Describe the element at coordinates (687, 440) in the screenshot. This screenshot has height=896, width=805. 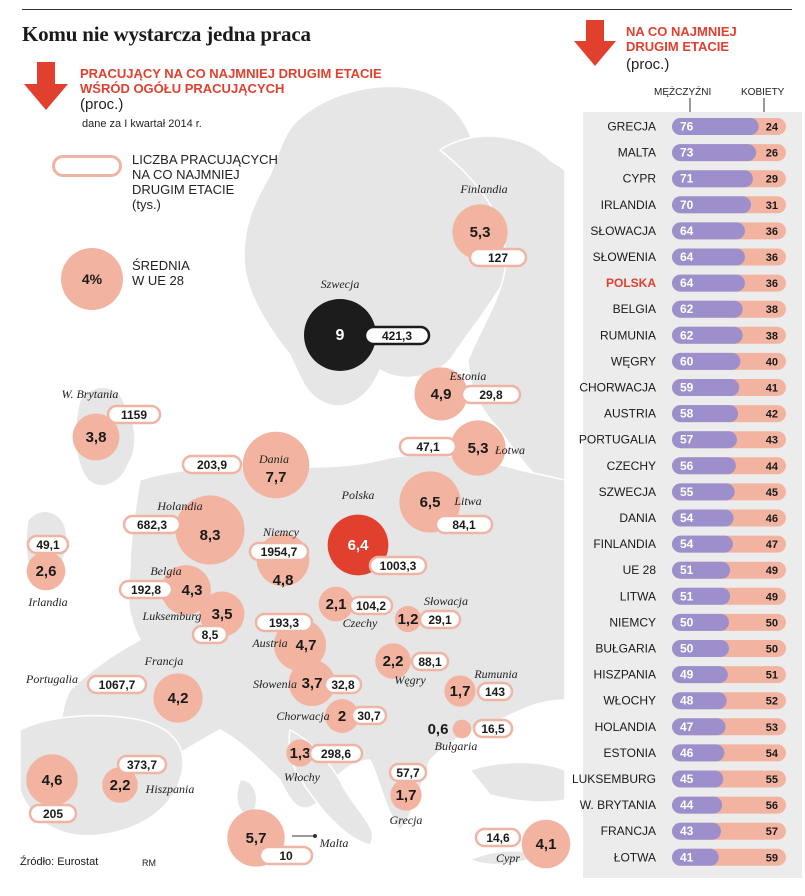
I see `bar-men-value: 57` at that location.